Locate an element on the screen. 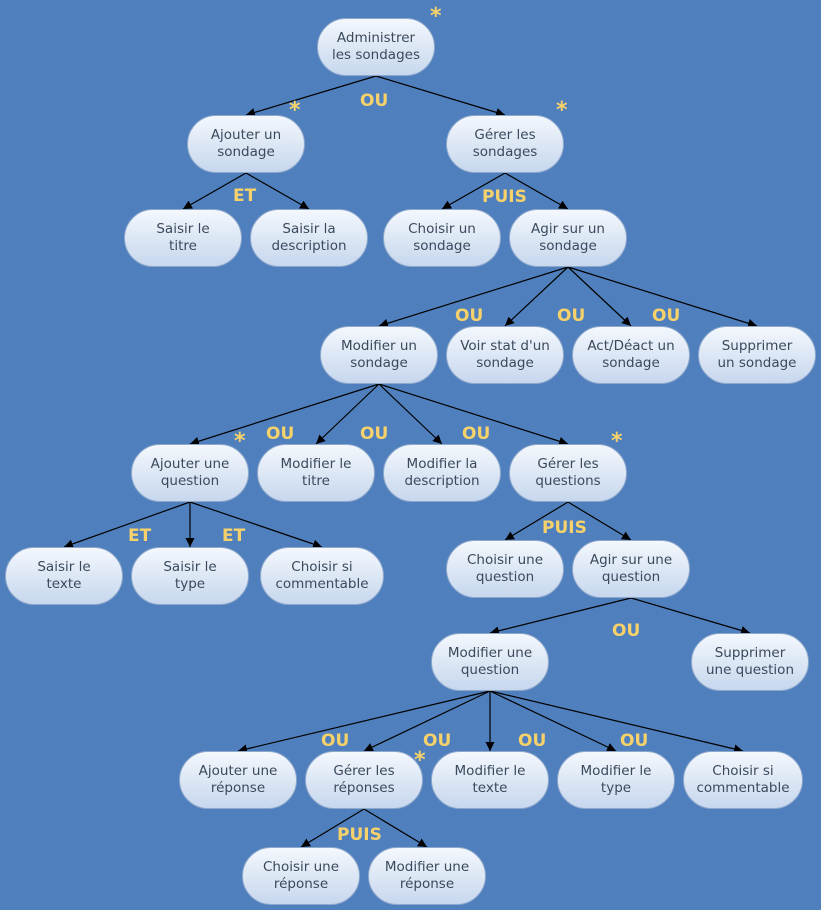 The image size is (821, 910). edge-agir_sondage-to-supprimer_sondage is located at coordinates (662, 297).